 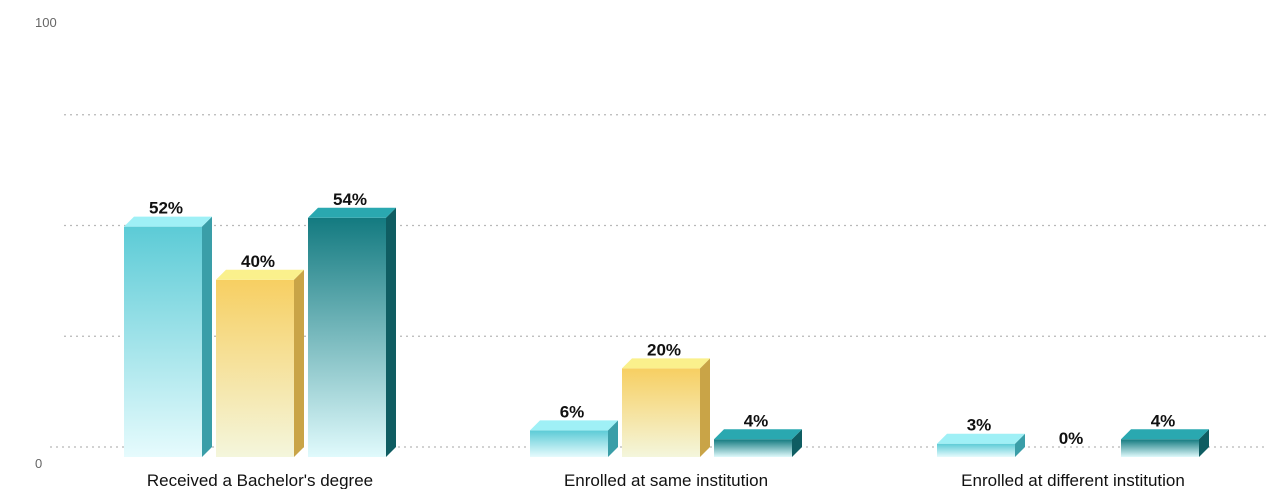 What do you see at coordinates (46, 22) in the screenshot?
I see `y-tick-label: 100` at bounding box center [46, 22].